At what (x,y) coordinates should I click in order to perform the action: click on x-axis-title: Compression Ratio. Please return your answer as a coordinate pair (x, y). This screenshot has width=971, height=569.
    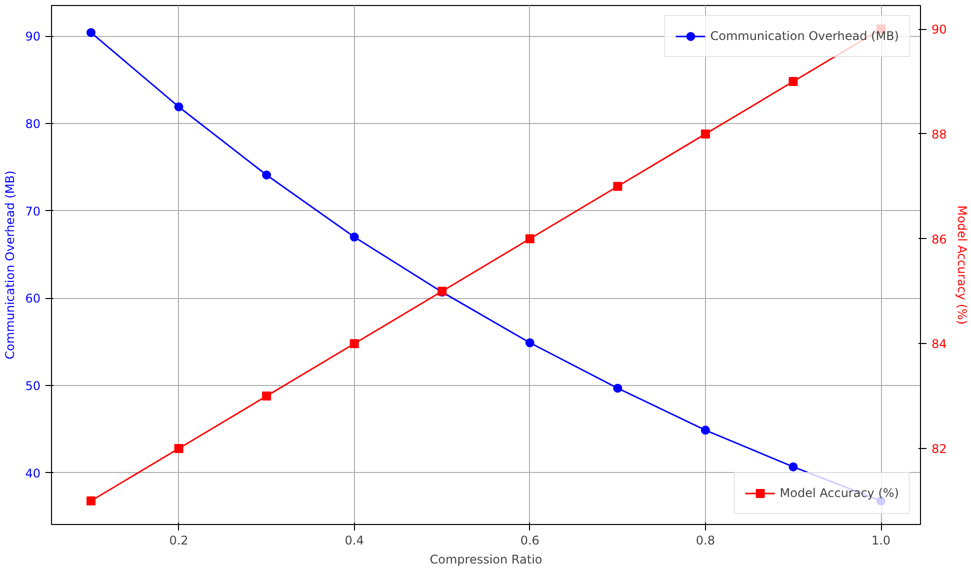
    Looking at the image, I should click on (486, 559).